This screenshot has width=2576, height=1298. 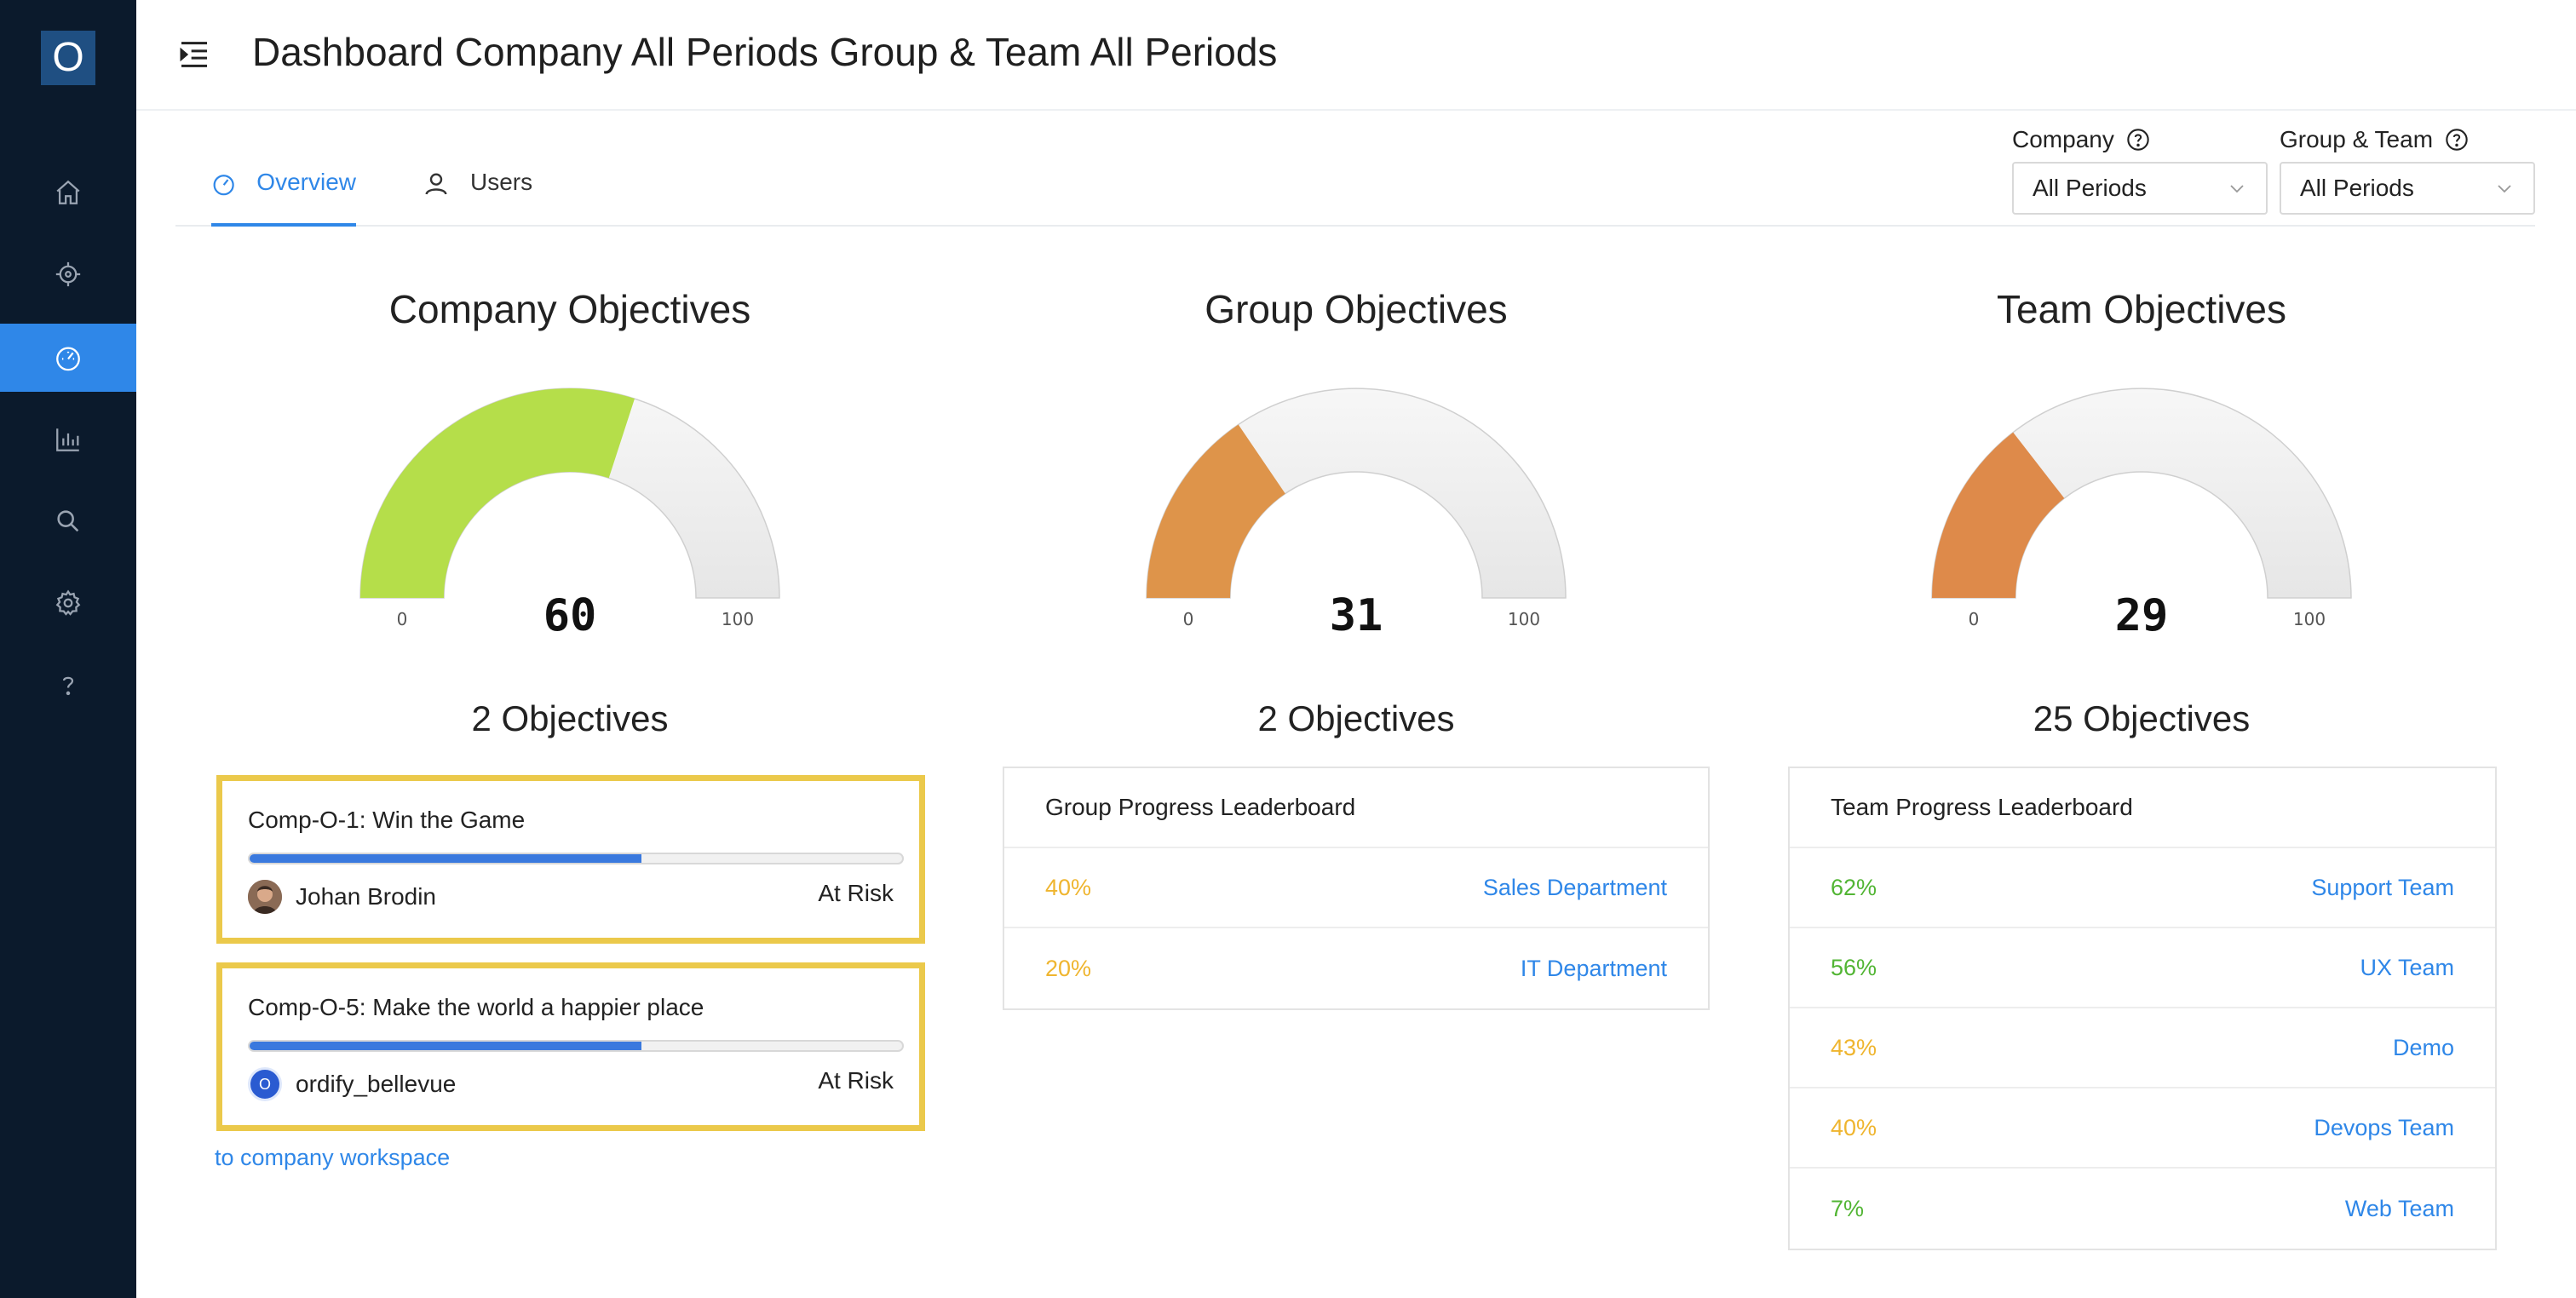 What do you see at coordinates (1854, 1047) in the screenshot?
I see `leaderboard-percent: 43%` at bounding box center [1854, 1047].